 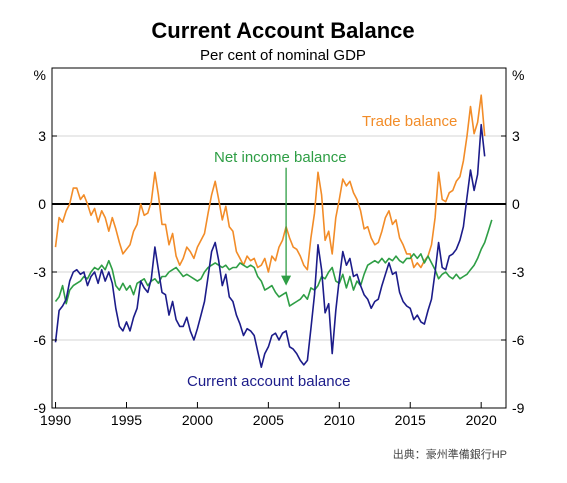 What do you see at coordinates (410, 420) in the screenshot?
I see `x-tick-label: 2015` at bounding box center [410, 420].